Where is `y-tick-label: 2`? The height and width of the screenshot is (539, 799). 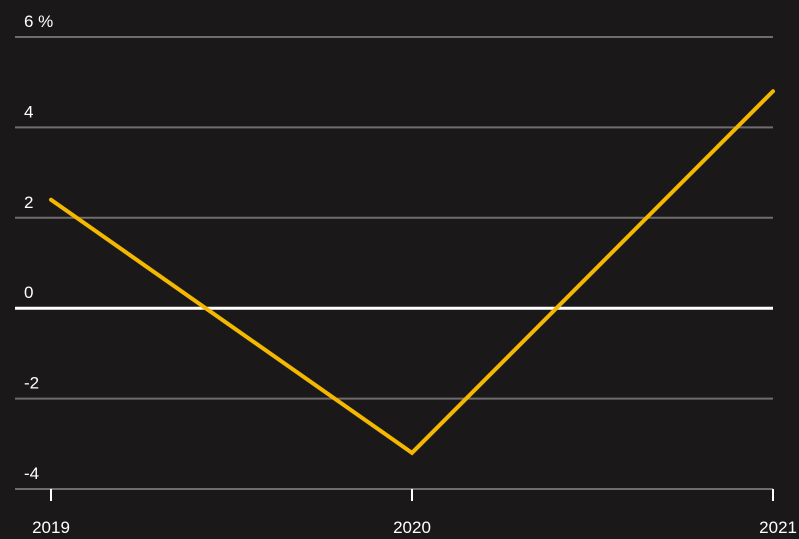 y-tick-label: 2 is located at coordinates (28, 202).